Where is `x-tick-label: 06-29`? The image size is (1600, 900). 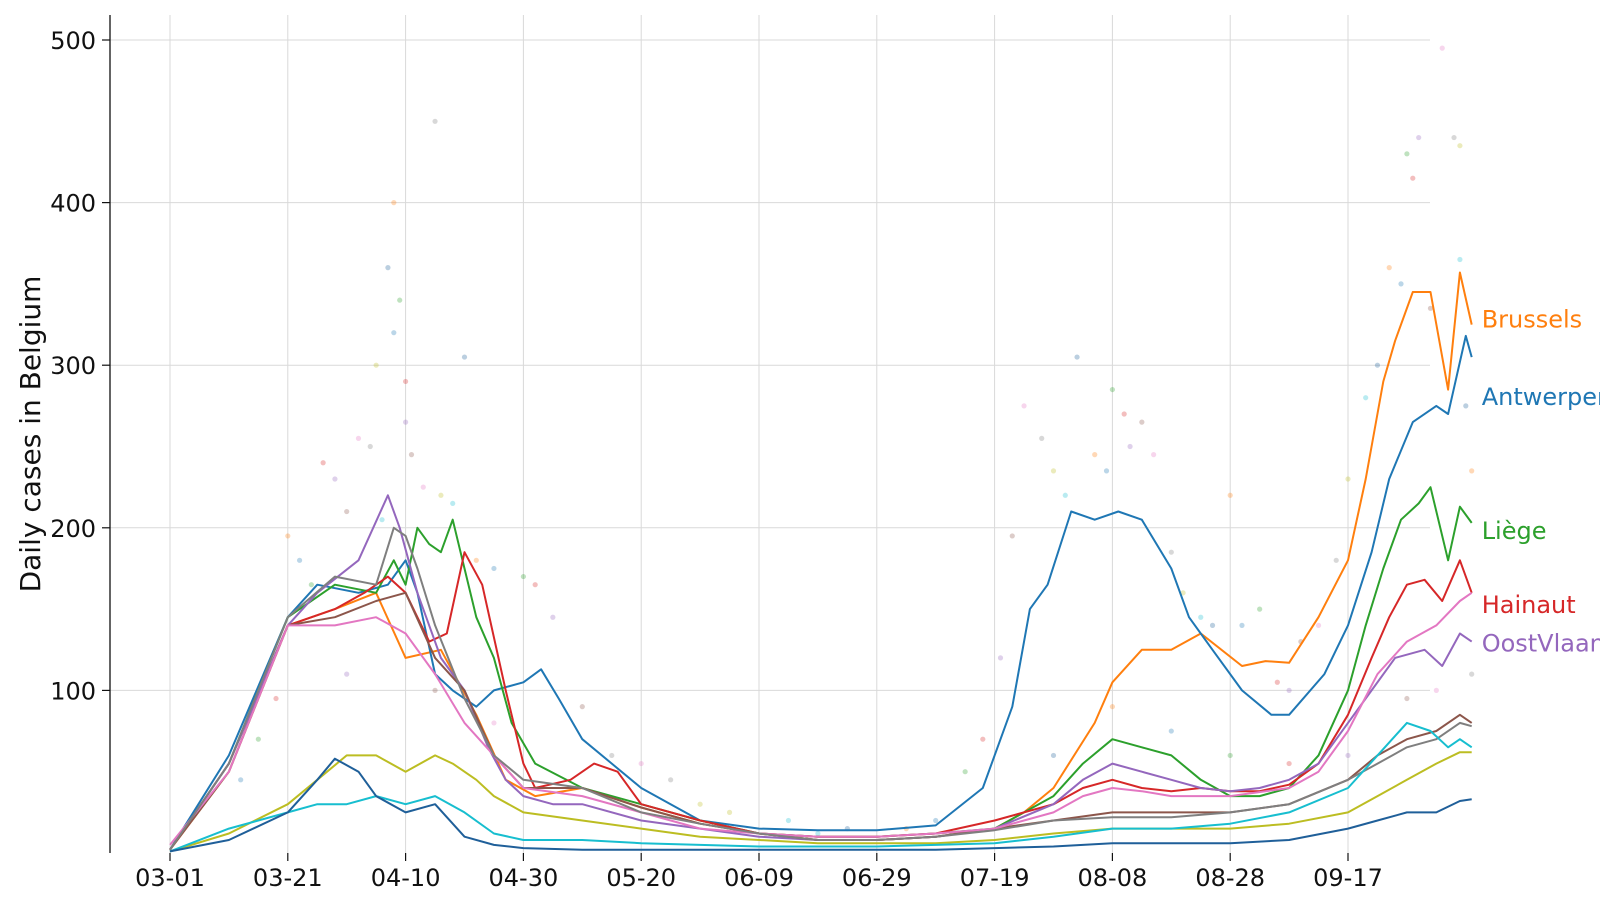 x-tick-label: 06-29 is located at coordinates (877, 878).